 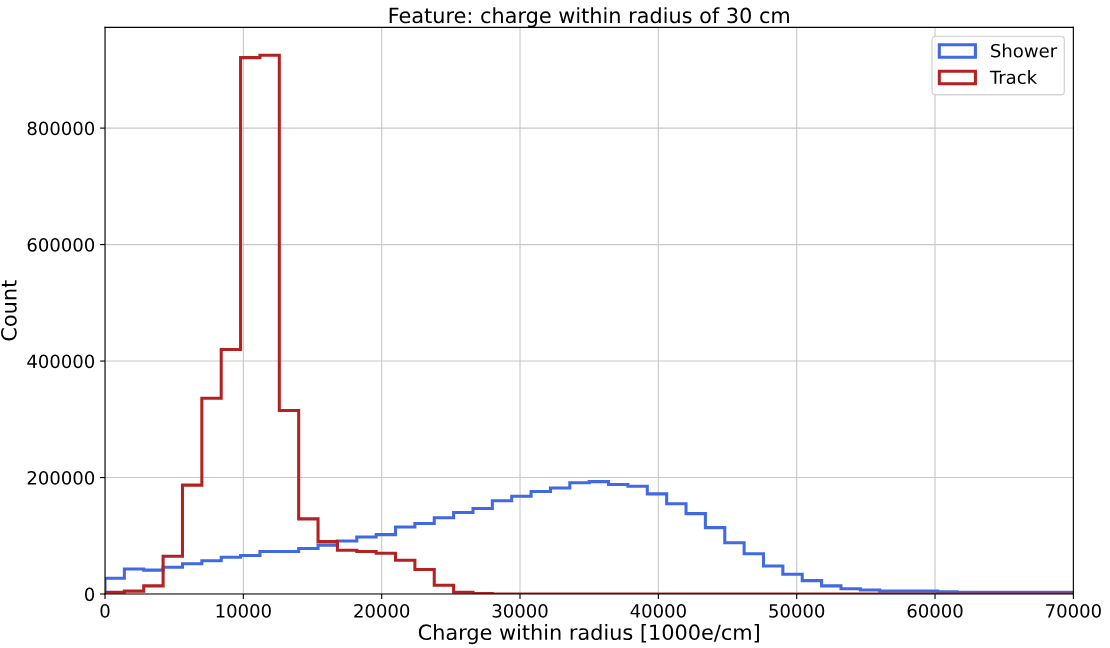 What do you see at coordinates (797, 611) in the screenshot?
I see `x-tick-label: 50000` at bounding box center [797, 611].